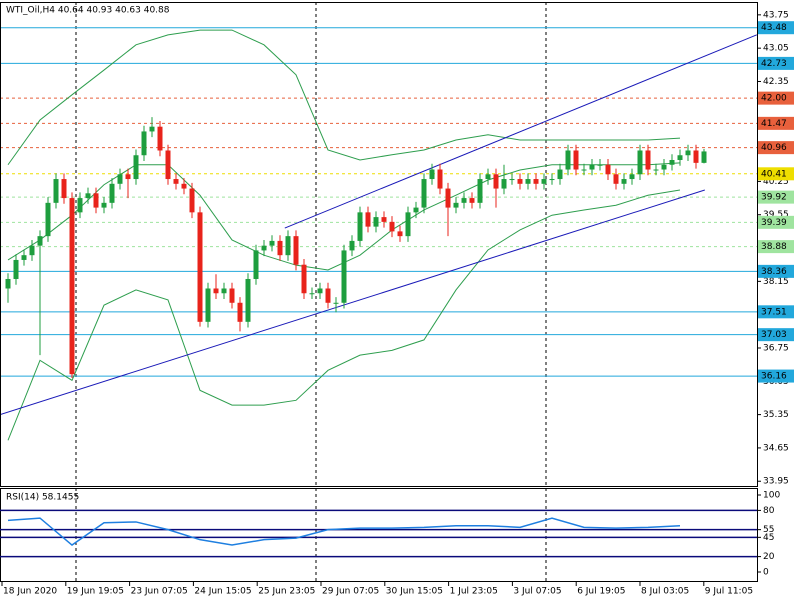 This screenshot has height=600, width=800. I want to click on rsi-tick-label: 80, so click(769, 511).